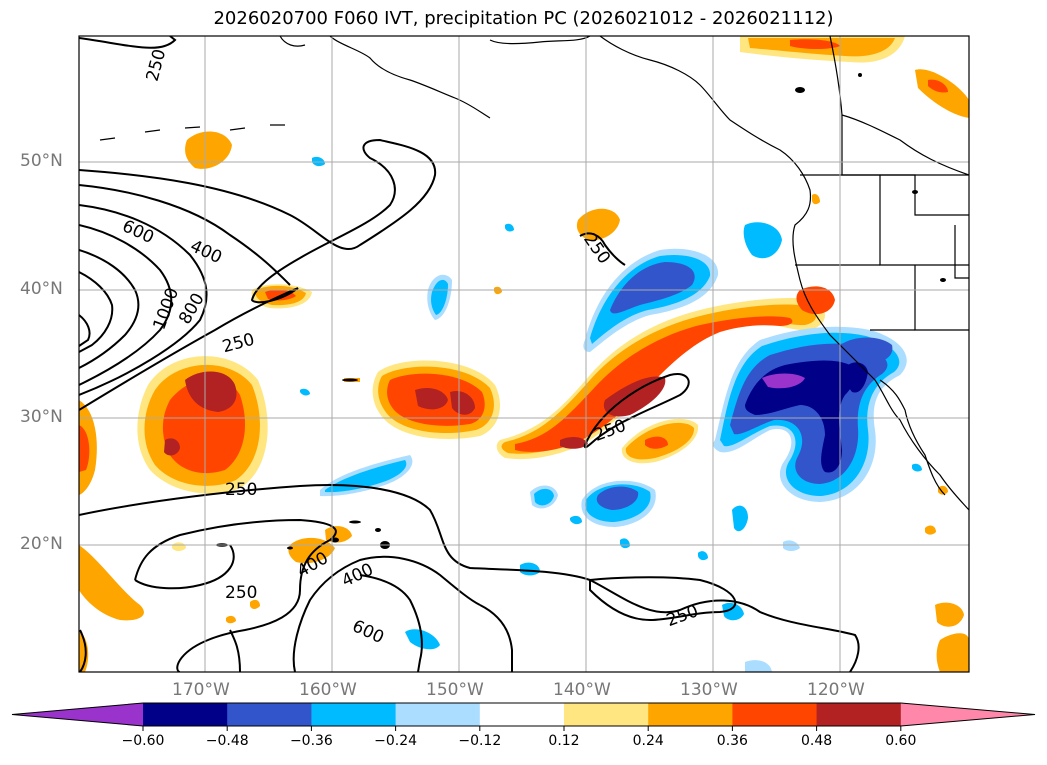  I want to click on colorbar-tick-label: 0.12, so click(564, 741).